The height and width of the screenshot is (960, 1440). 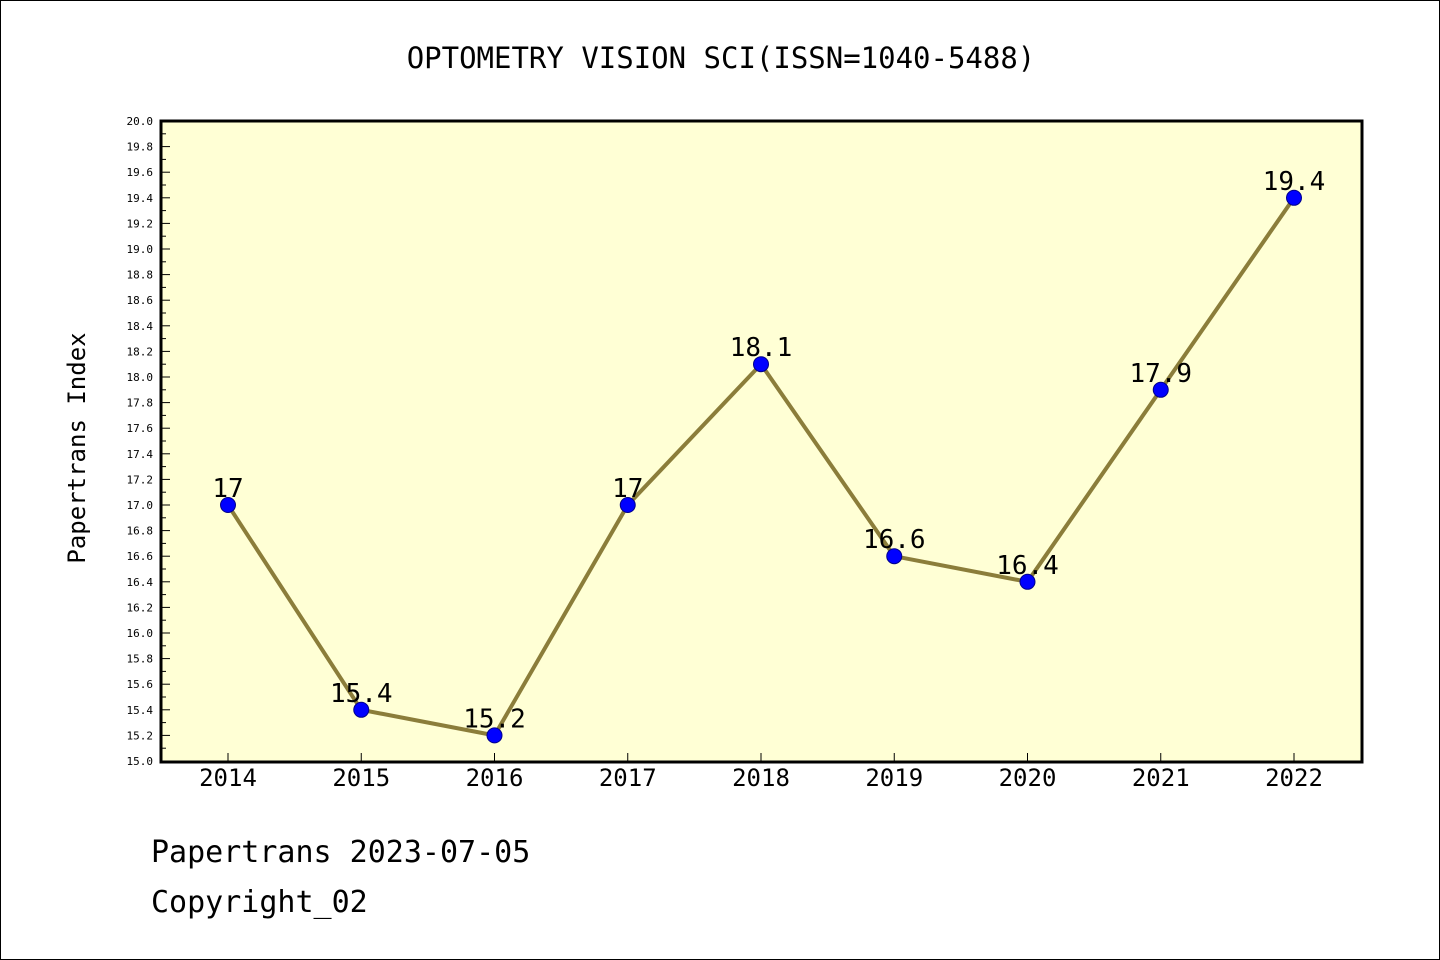 I want to click on y-tick-label: 17.6, so click(x=140, y=428).